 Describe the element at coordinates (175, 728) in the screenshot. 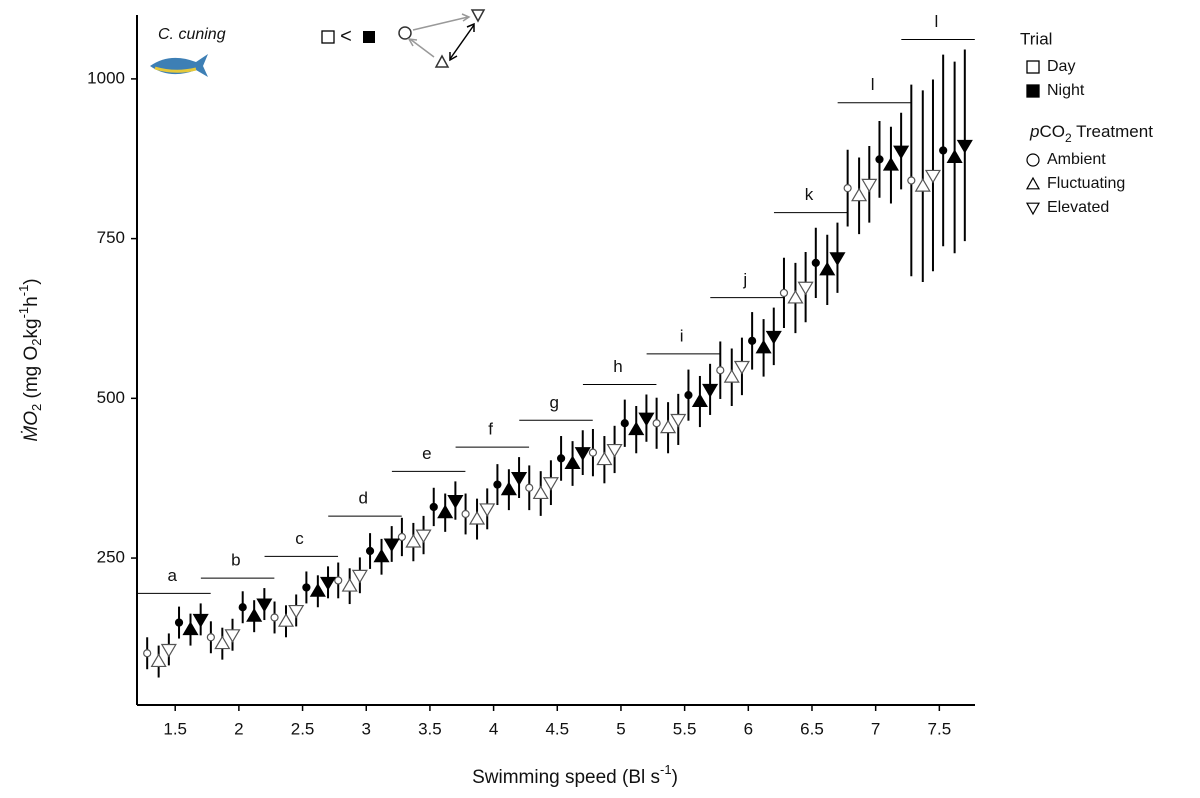

I see `x-tick-label: 1.5` at that location.